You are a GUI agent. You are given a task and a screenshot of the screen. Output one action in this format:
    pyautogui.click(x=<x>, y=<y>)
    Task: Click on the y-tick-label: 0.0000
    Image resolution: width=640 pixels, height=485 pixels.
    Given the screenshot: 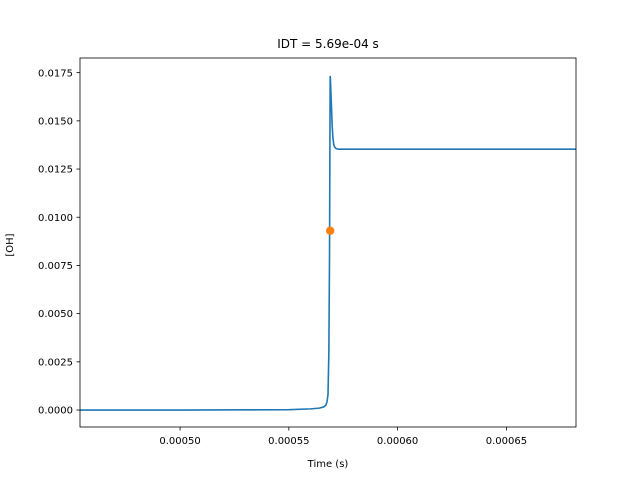 What is the action you would take?
    pyautogui.click(x=55, y=411)
    